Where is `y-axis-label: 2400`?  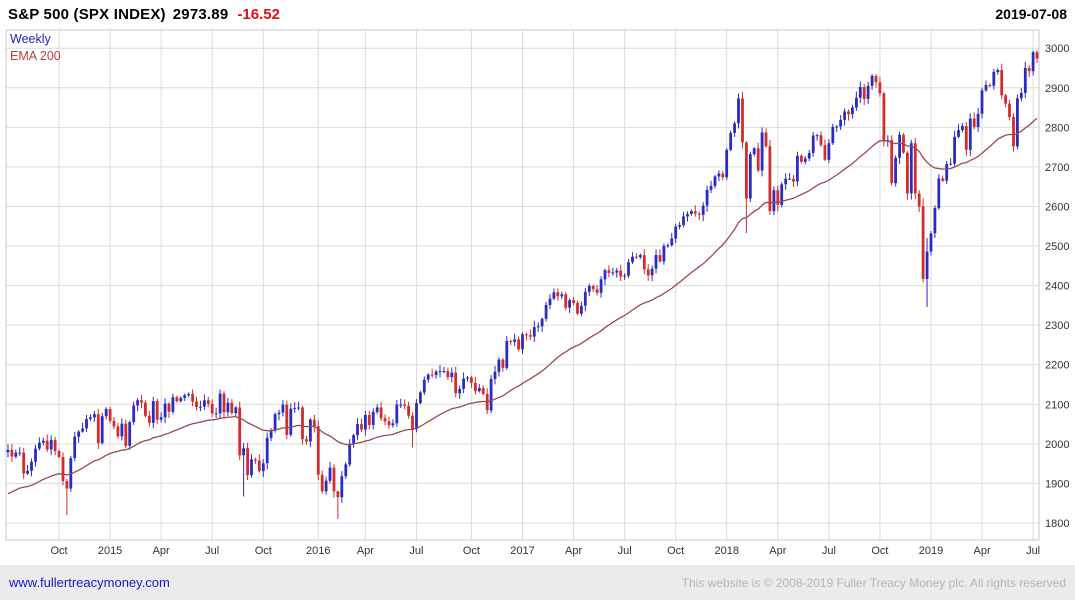 y-axis-label: 2400 is located at coordinates (1057, 287).